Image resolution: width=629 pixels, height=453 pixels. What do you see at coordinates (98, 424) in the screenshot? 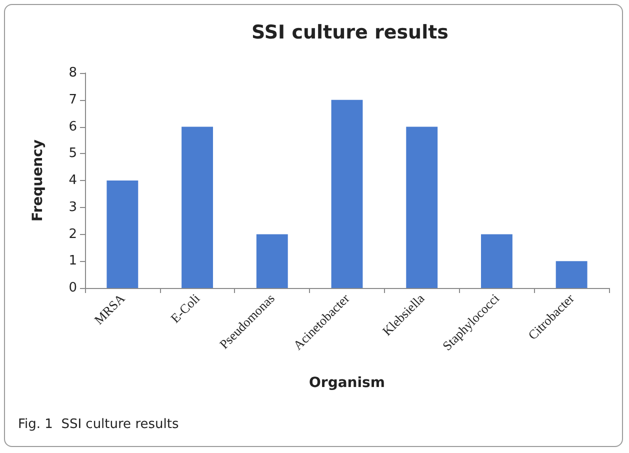
I see `caption: Fig. 1 SSI culture results` at bounding box center [98, 424].